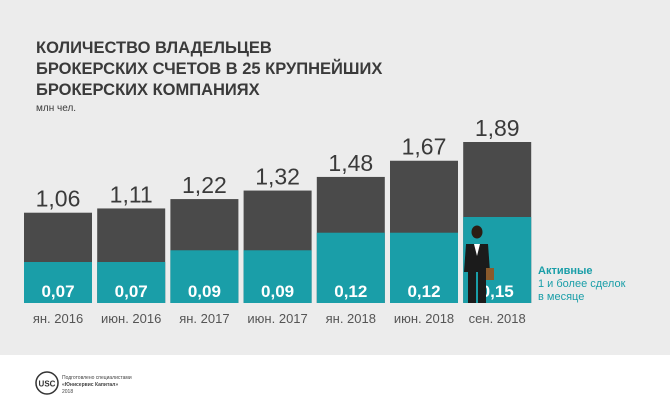 The height and width of the screenshot is (418, 670). Describe the element at coordinates (204, 185) in the screenshot. I see `total-value-label: 1,22` at that location.